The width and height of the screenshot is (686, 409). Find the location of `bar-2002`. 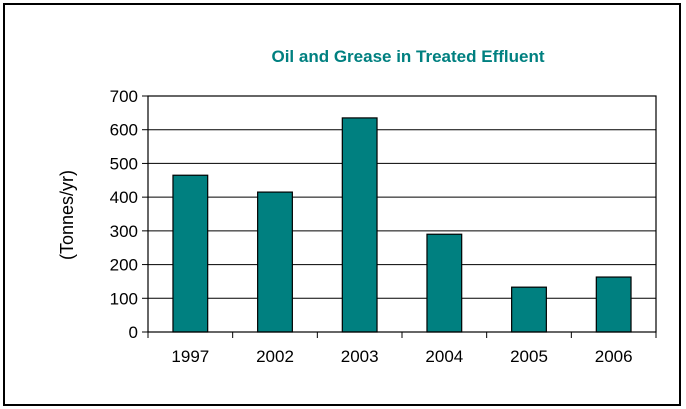

bar-2002 is located at coordinates (275, 262).